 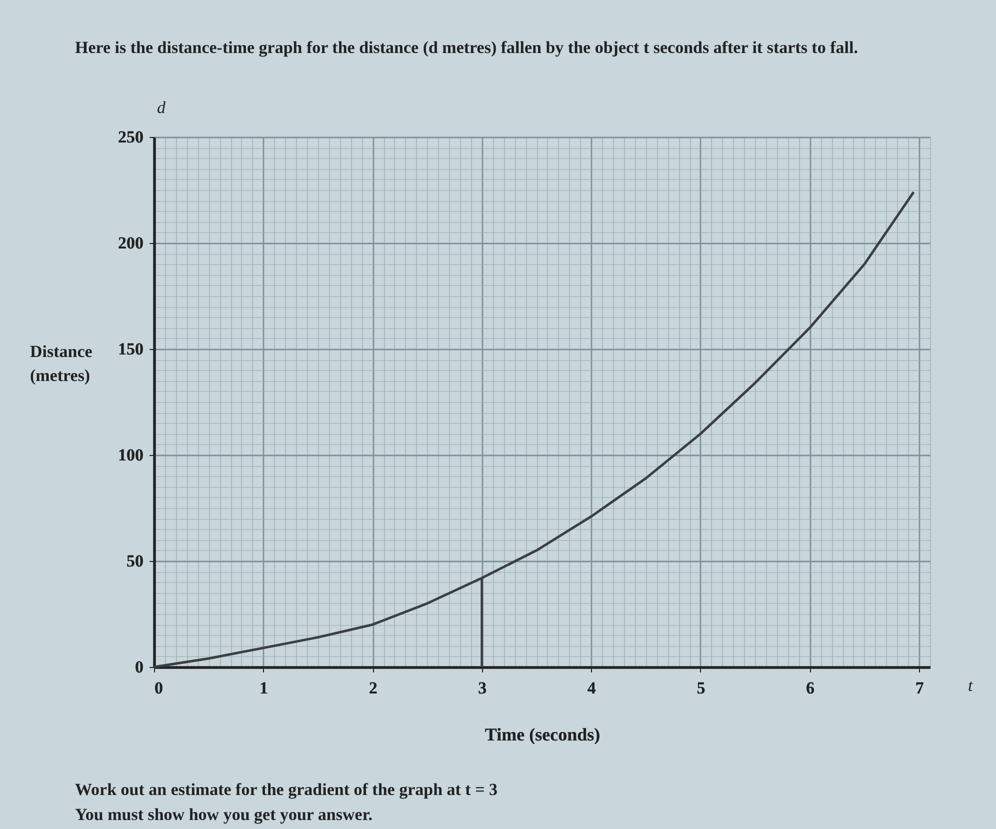 I want to click on chart-title: Here is the distance-time graph for the distance (d metres) fallen by the object t seconds after it starts to fall., so click(x=467, y=48).